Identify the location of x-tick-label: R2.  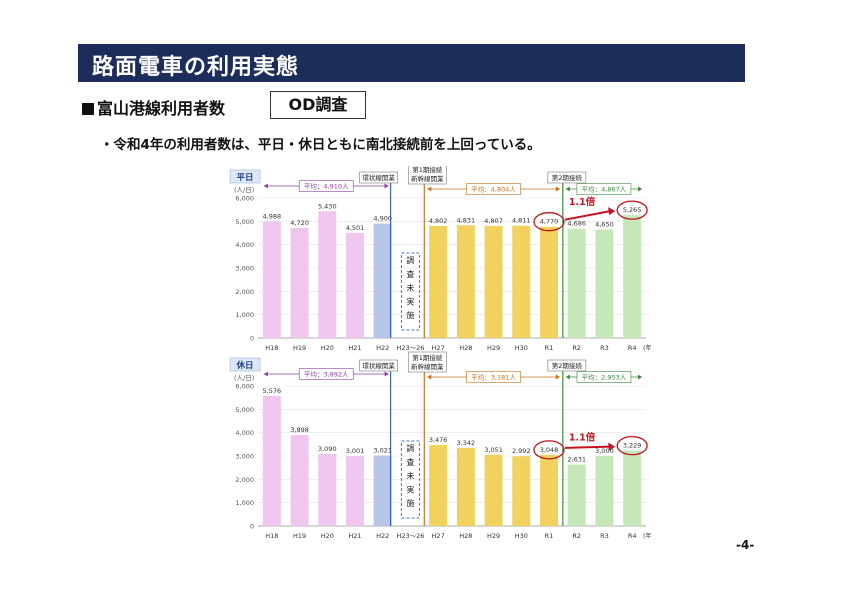
(576, 348).